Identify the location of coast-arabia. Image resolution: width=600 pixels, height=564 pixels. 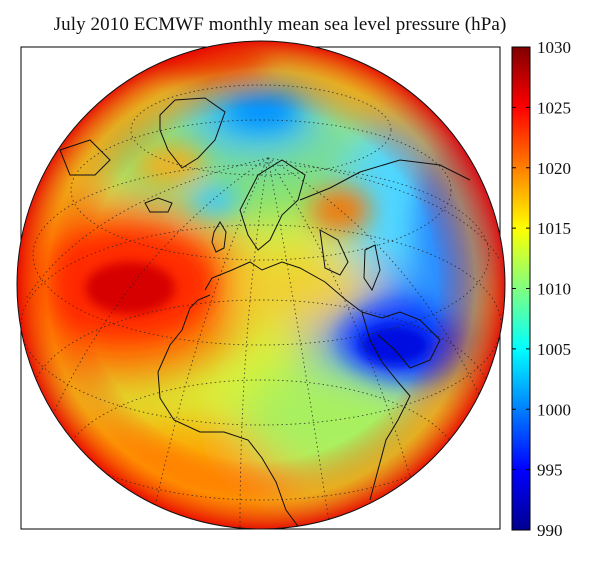
(401, 340).